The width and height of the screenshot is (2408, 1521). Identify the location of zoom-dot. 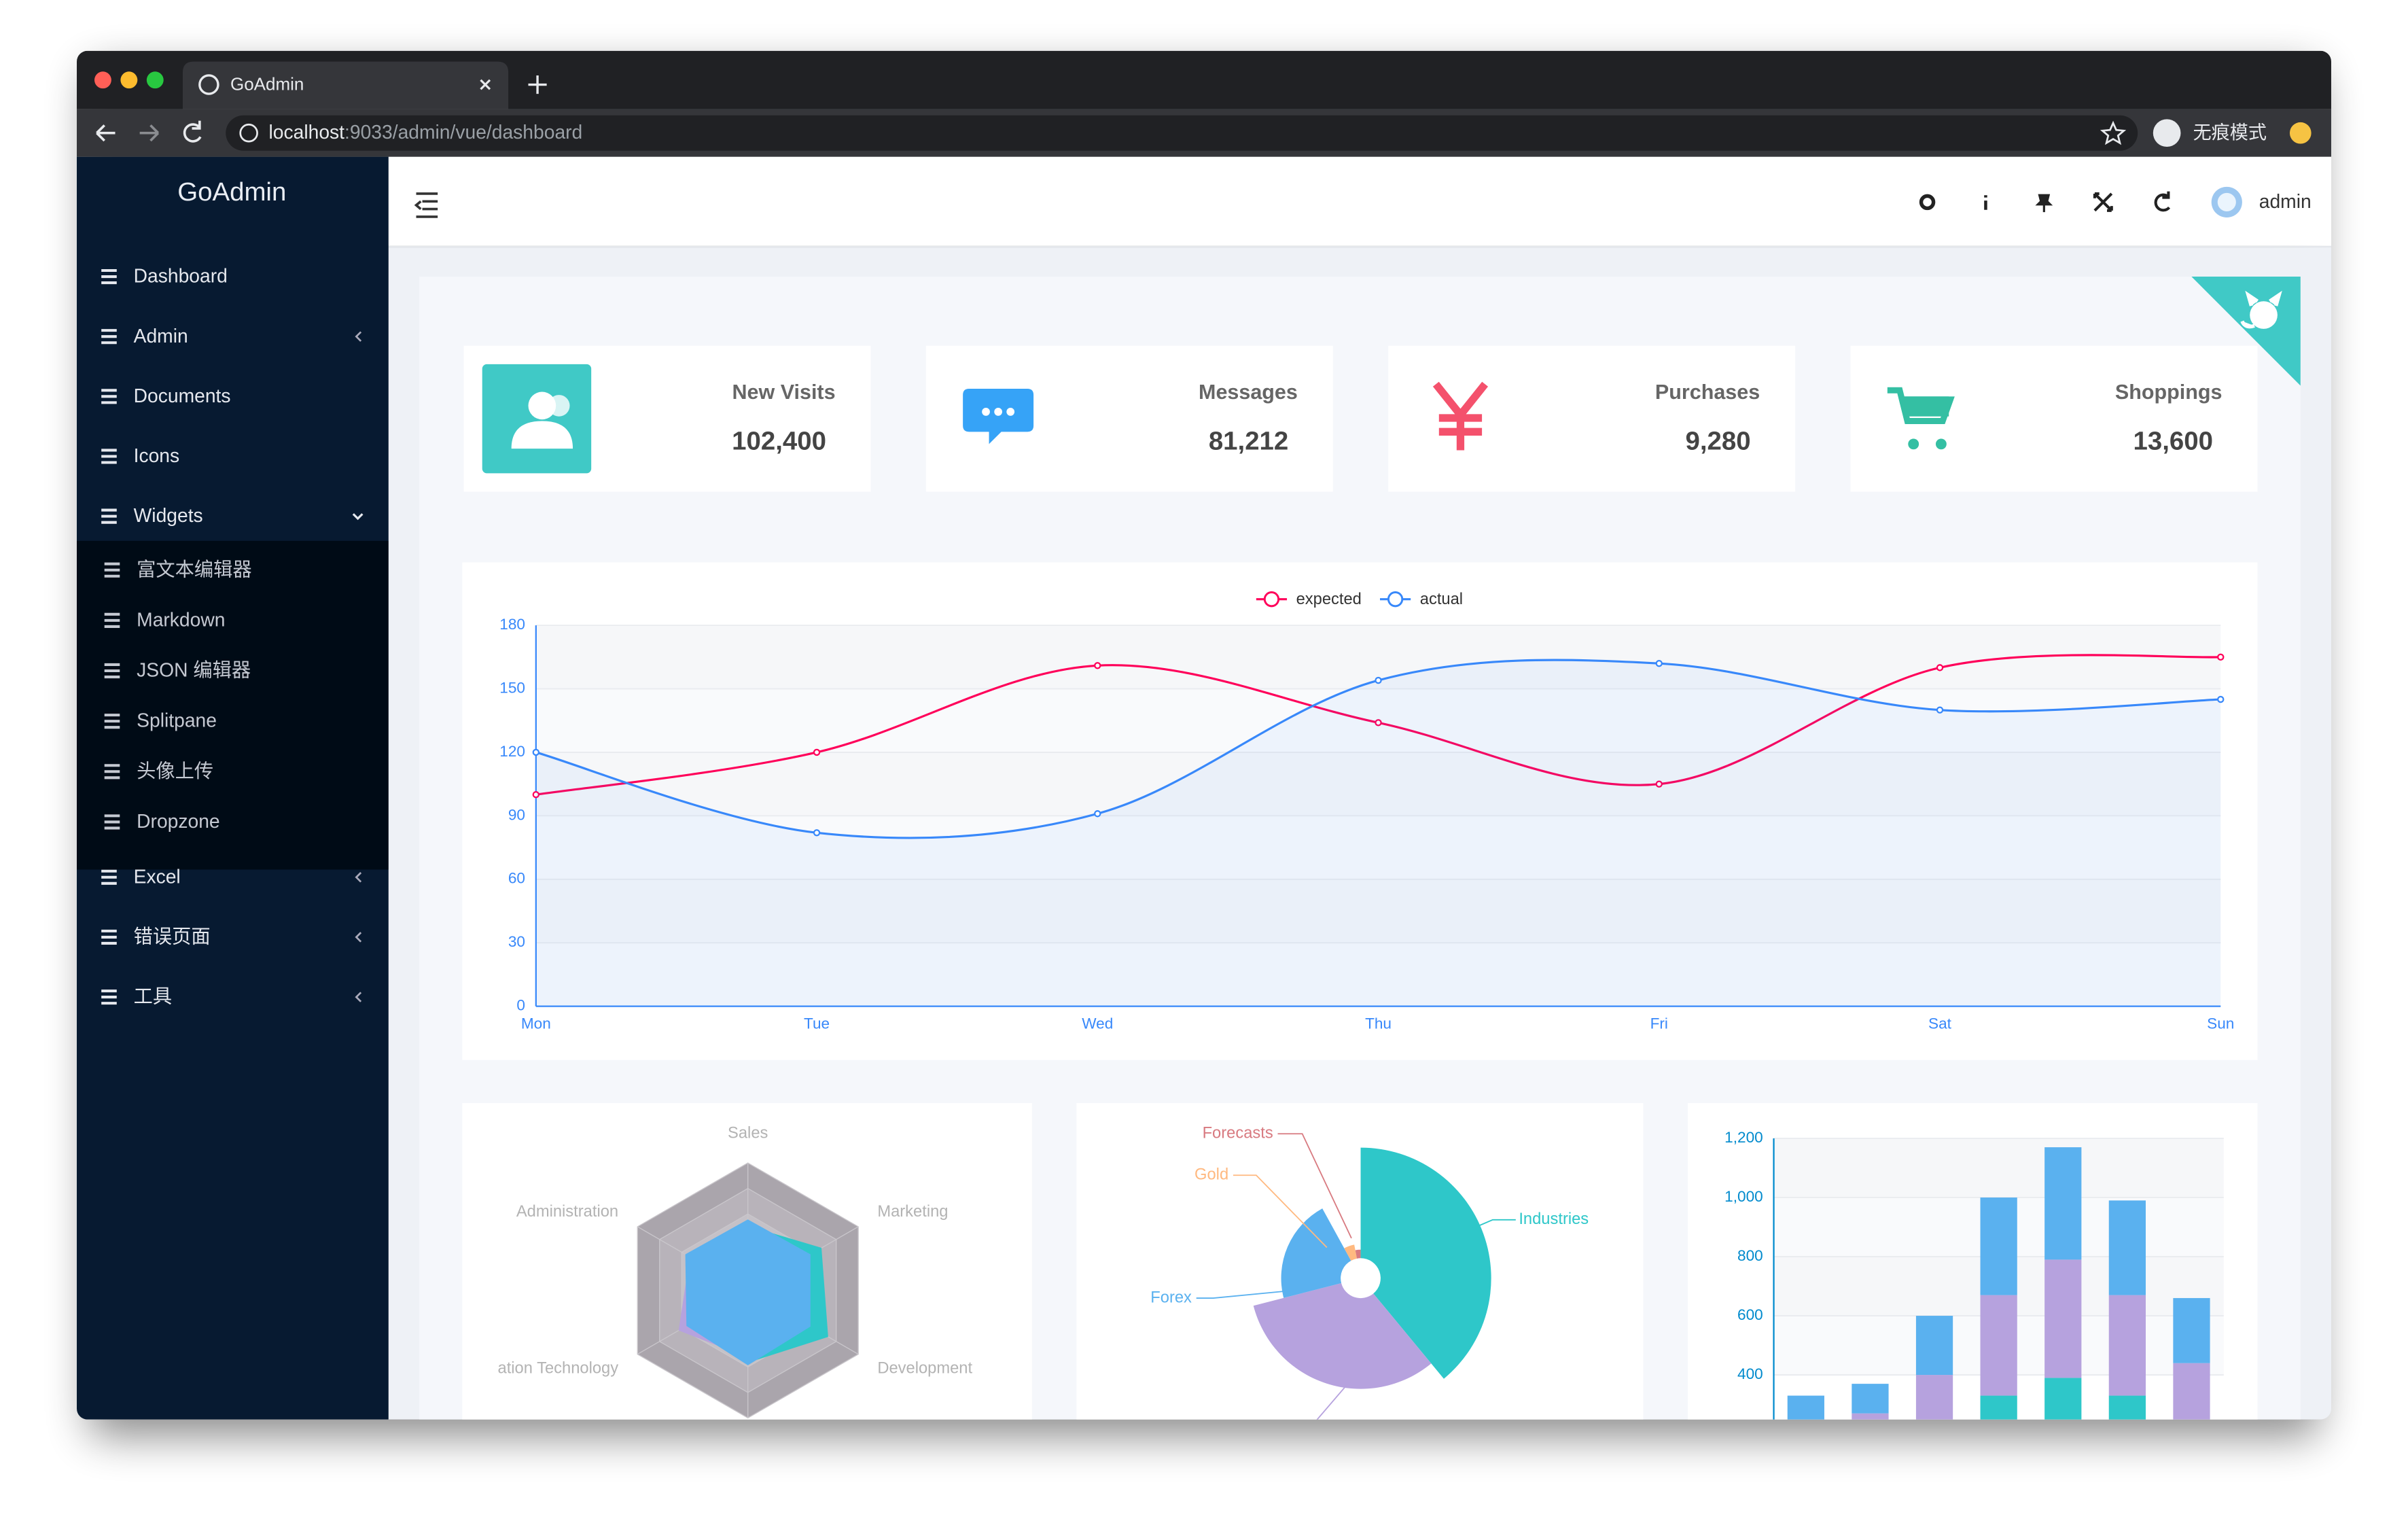
(155, 80).